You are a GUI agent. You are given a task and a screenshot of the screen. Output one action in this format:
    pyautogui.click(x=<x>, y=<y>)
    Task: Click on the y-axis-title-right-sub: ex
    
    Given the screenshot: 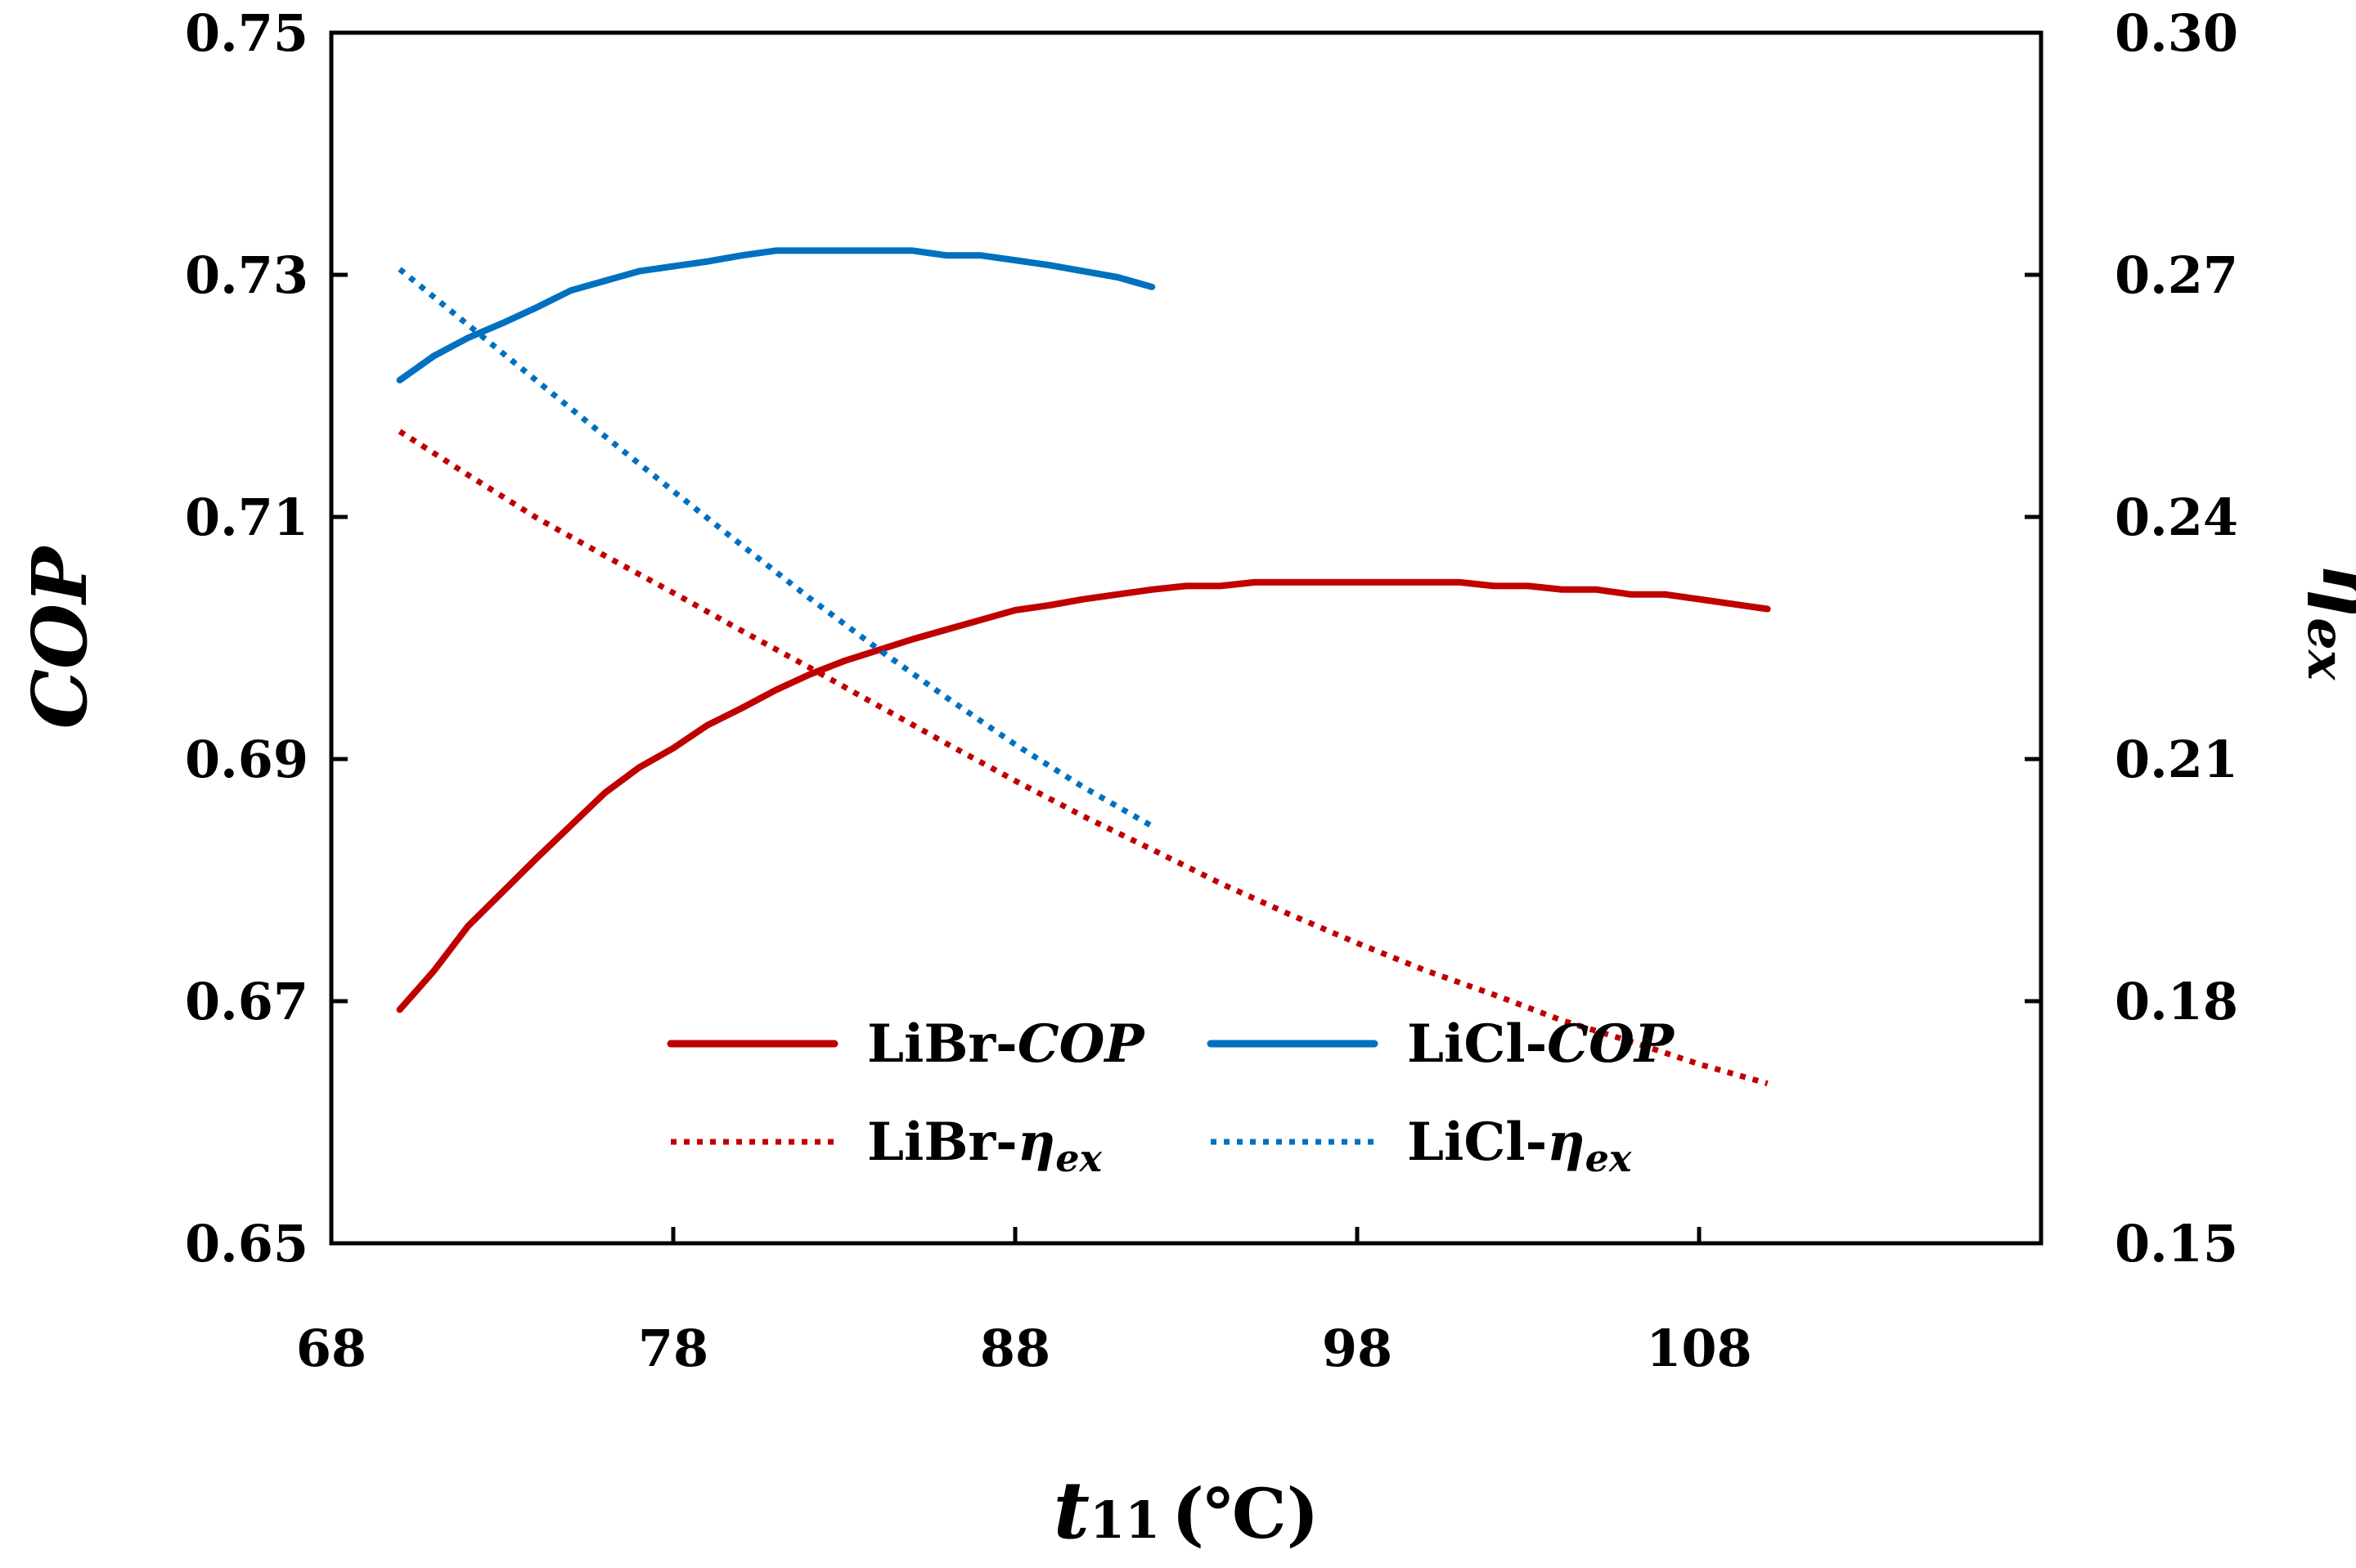 What is the action you would take?
    pyautogui.click(x=2326, y=649)
    